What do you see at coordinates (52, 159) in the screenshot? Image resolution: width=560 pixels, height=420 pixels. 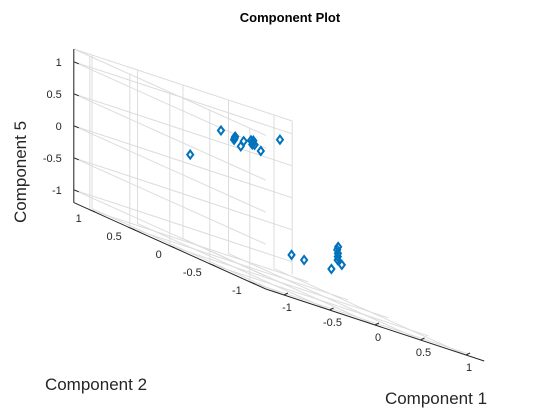 I see `z-tick-label: -0.5` at bounding box center [52, 159].